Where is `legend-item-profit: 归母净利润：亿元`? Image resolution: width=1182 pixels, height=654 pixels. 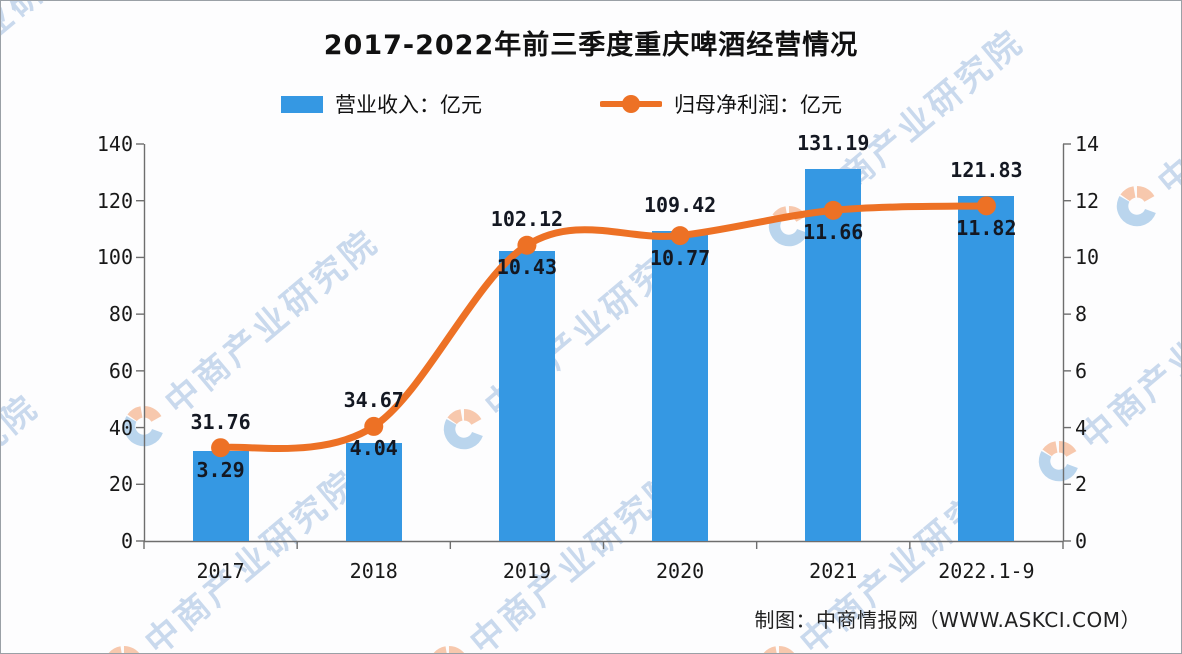 legend-item-profit: 归母净利润：亿元 is located at coordinates (721, 104).